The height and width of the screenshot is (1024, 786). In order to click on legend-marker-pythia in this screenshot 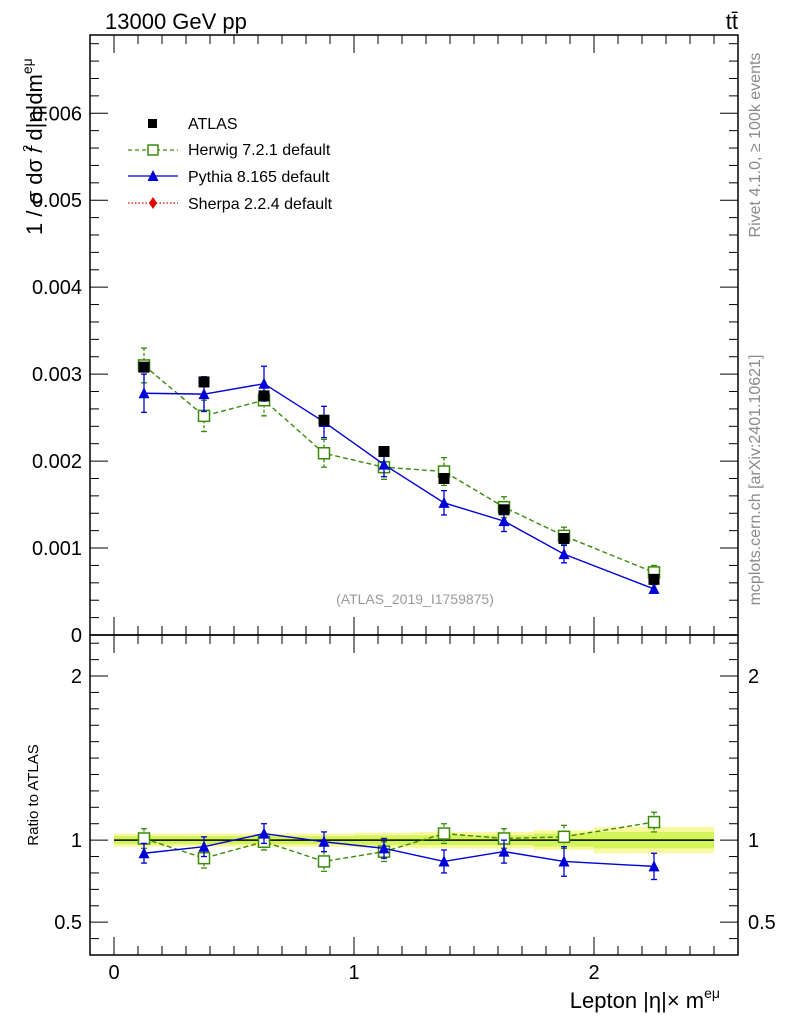, I will do `click(153, 175)`.